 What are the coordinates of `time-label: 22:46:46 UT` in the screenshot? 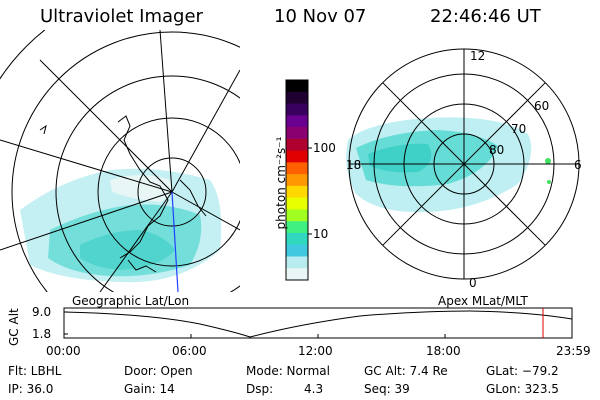 It's located at (485, 16).